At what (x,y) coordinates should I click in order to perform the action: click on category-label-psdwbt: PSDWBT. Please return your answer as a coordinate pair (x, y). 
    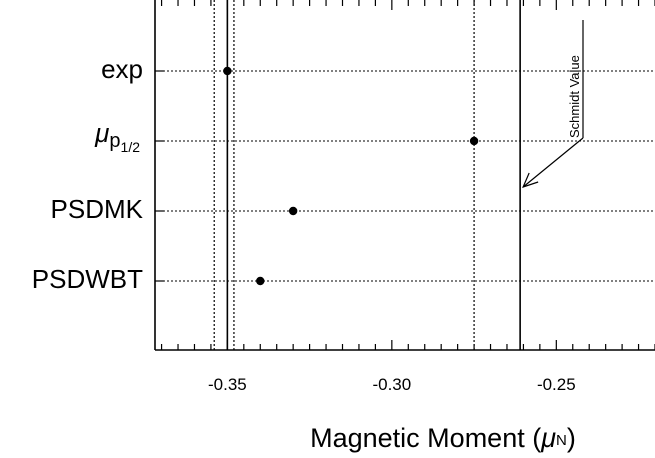
    Looking at the image, I should click on (87, 279).